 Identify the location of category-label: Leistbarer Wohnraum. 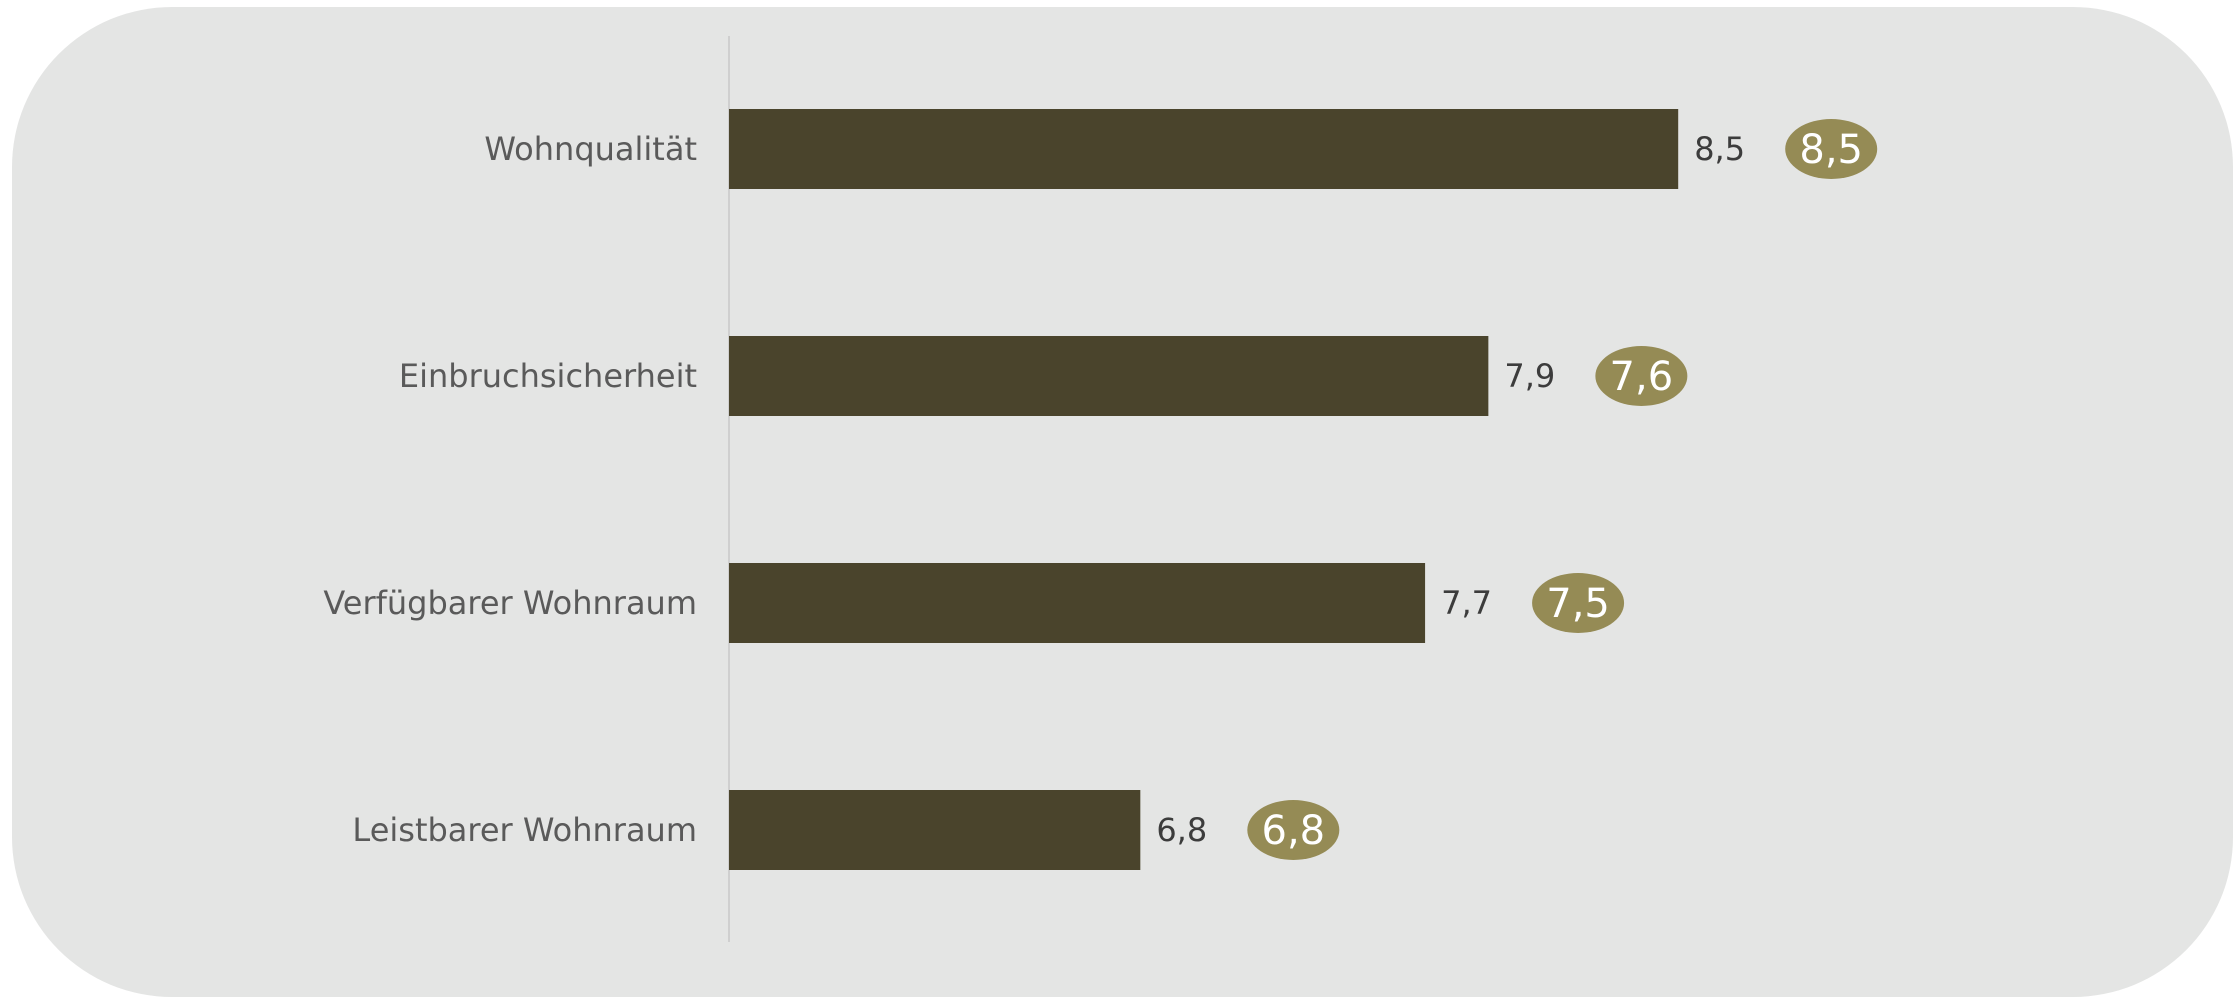
(524, 830).